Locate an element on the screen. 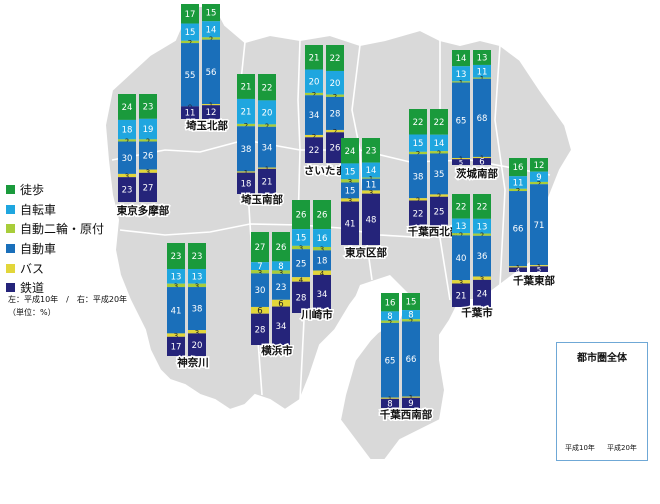 The width and height of the screenshot is (660, 504). year-note: 左：平成10年 / 右：平成20年 is located at coordinates (68, 299).